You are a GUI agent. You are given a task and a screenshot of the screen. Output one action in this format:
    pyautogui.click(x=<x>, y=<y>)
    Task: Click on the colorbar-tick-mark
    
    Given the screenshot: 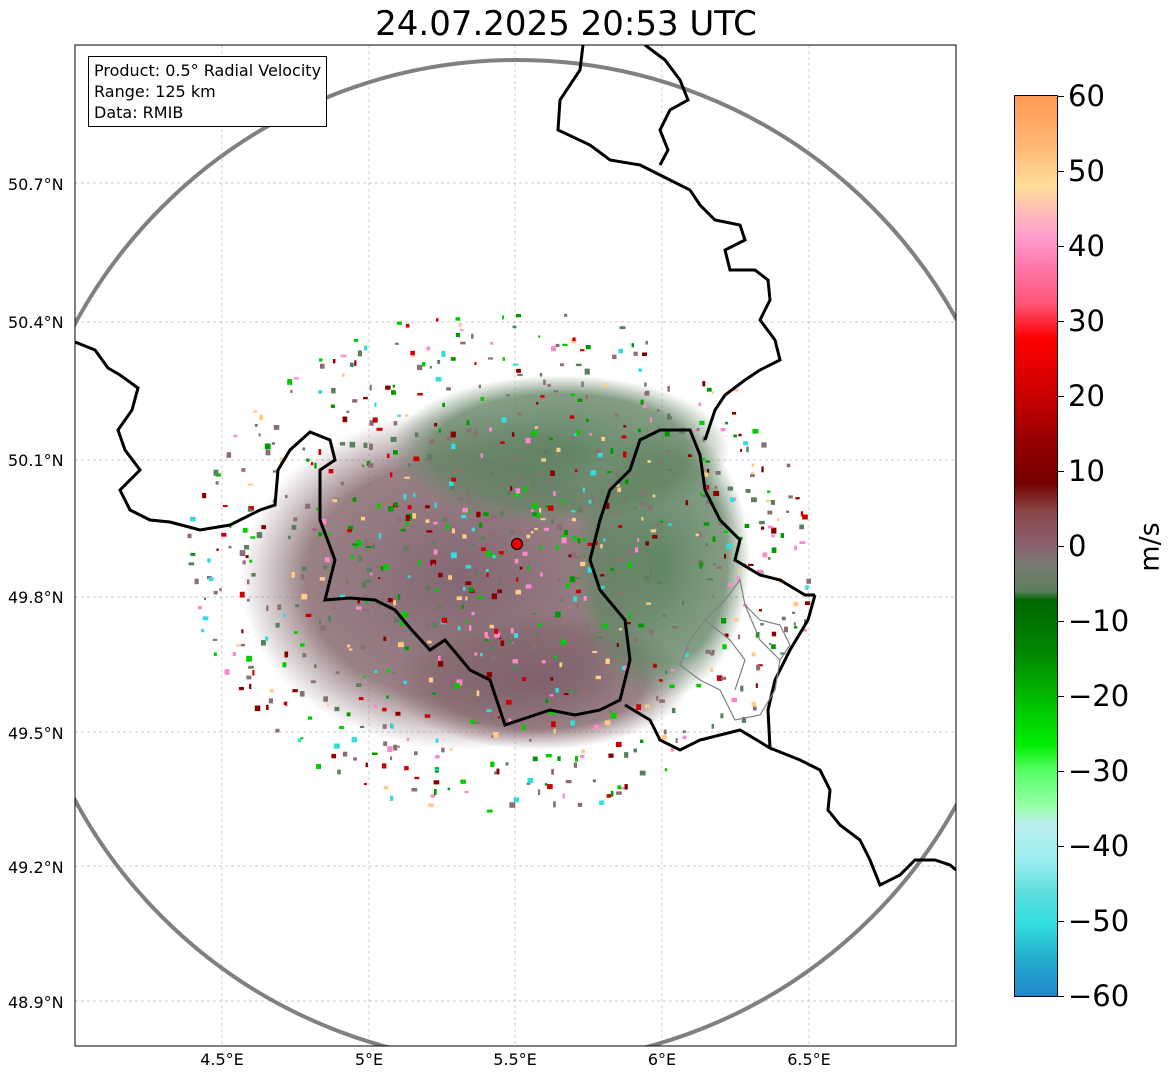 What is the action you would take?
    pyautogui.click(x=1061, y=396)
    